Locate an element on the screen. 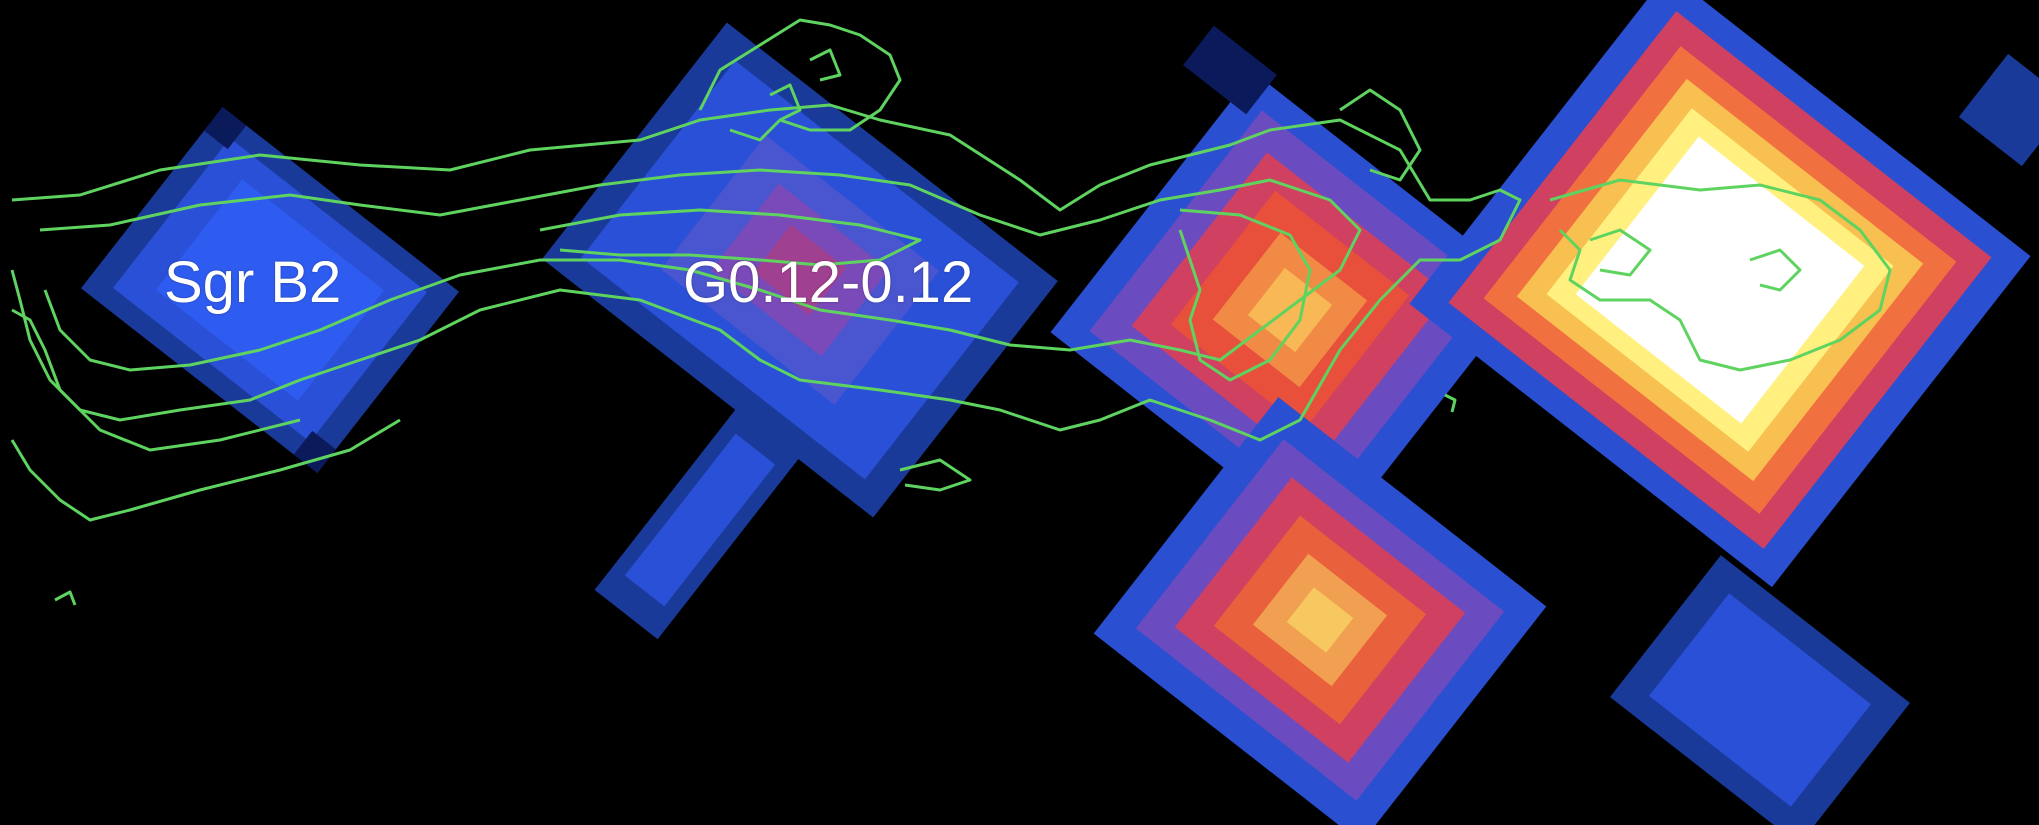 The height and width of the screenshot is (825, 2039). contour-tick is located at coordinates (65, 598).